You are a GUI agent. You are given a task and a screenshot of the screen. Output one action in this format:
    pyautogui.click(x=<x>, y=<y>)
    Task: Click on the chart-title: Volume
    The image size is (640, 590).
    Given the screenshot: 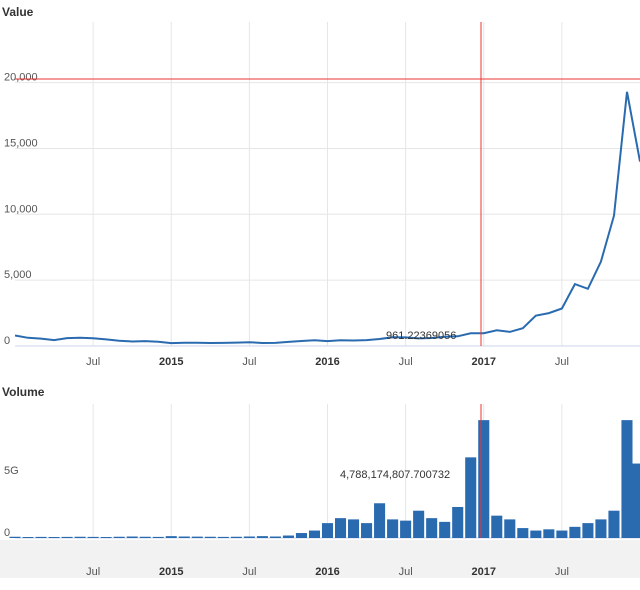 What is the action you would take?
    pyautogui.click(x=23, y=392)
    